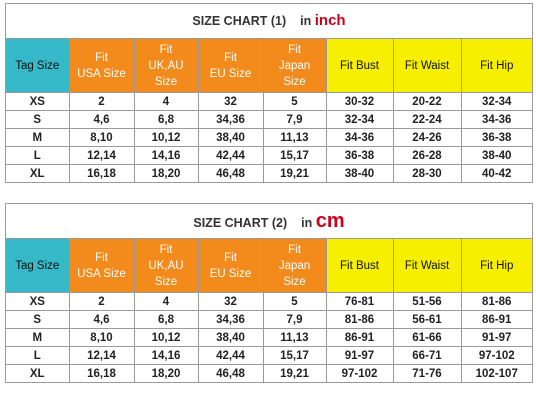  I want to click on chart-title-text: SIZE CHART (2), so click(240, 223).